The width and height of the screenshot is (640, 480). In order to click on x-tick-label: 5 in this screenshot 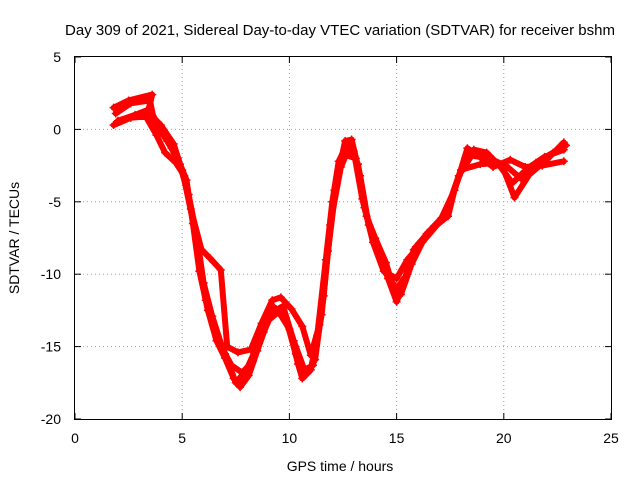, I will do `click(182, 438)`.